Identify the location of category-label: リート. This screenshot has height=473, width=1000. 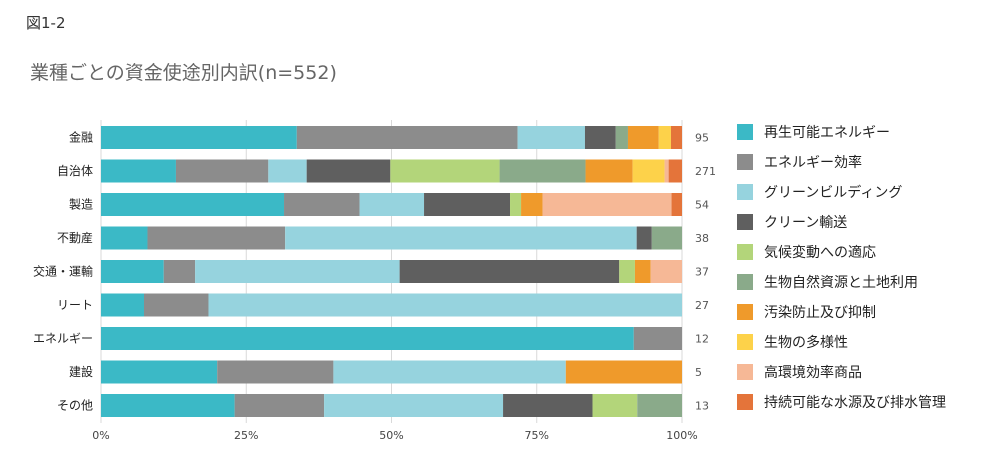
(75, 305).